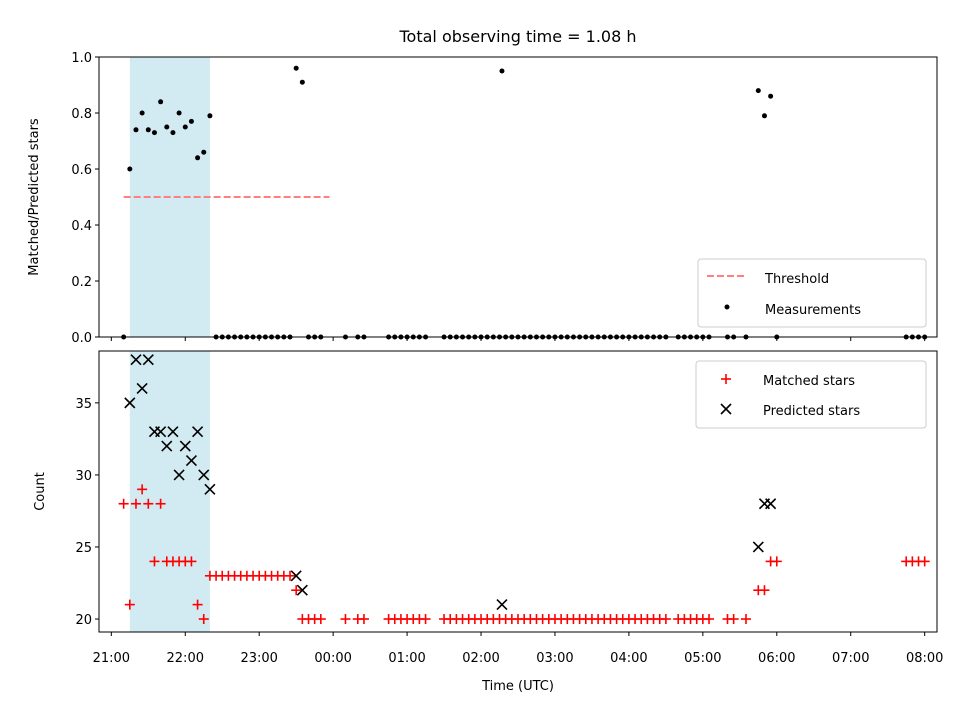 Image resolution: width=960 pixels, height=720 pixels. What do you see at coordinates (702, 658) in the screenshot?
I see `x-tick-label: 05:00` at bounding box center [702, 658].